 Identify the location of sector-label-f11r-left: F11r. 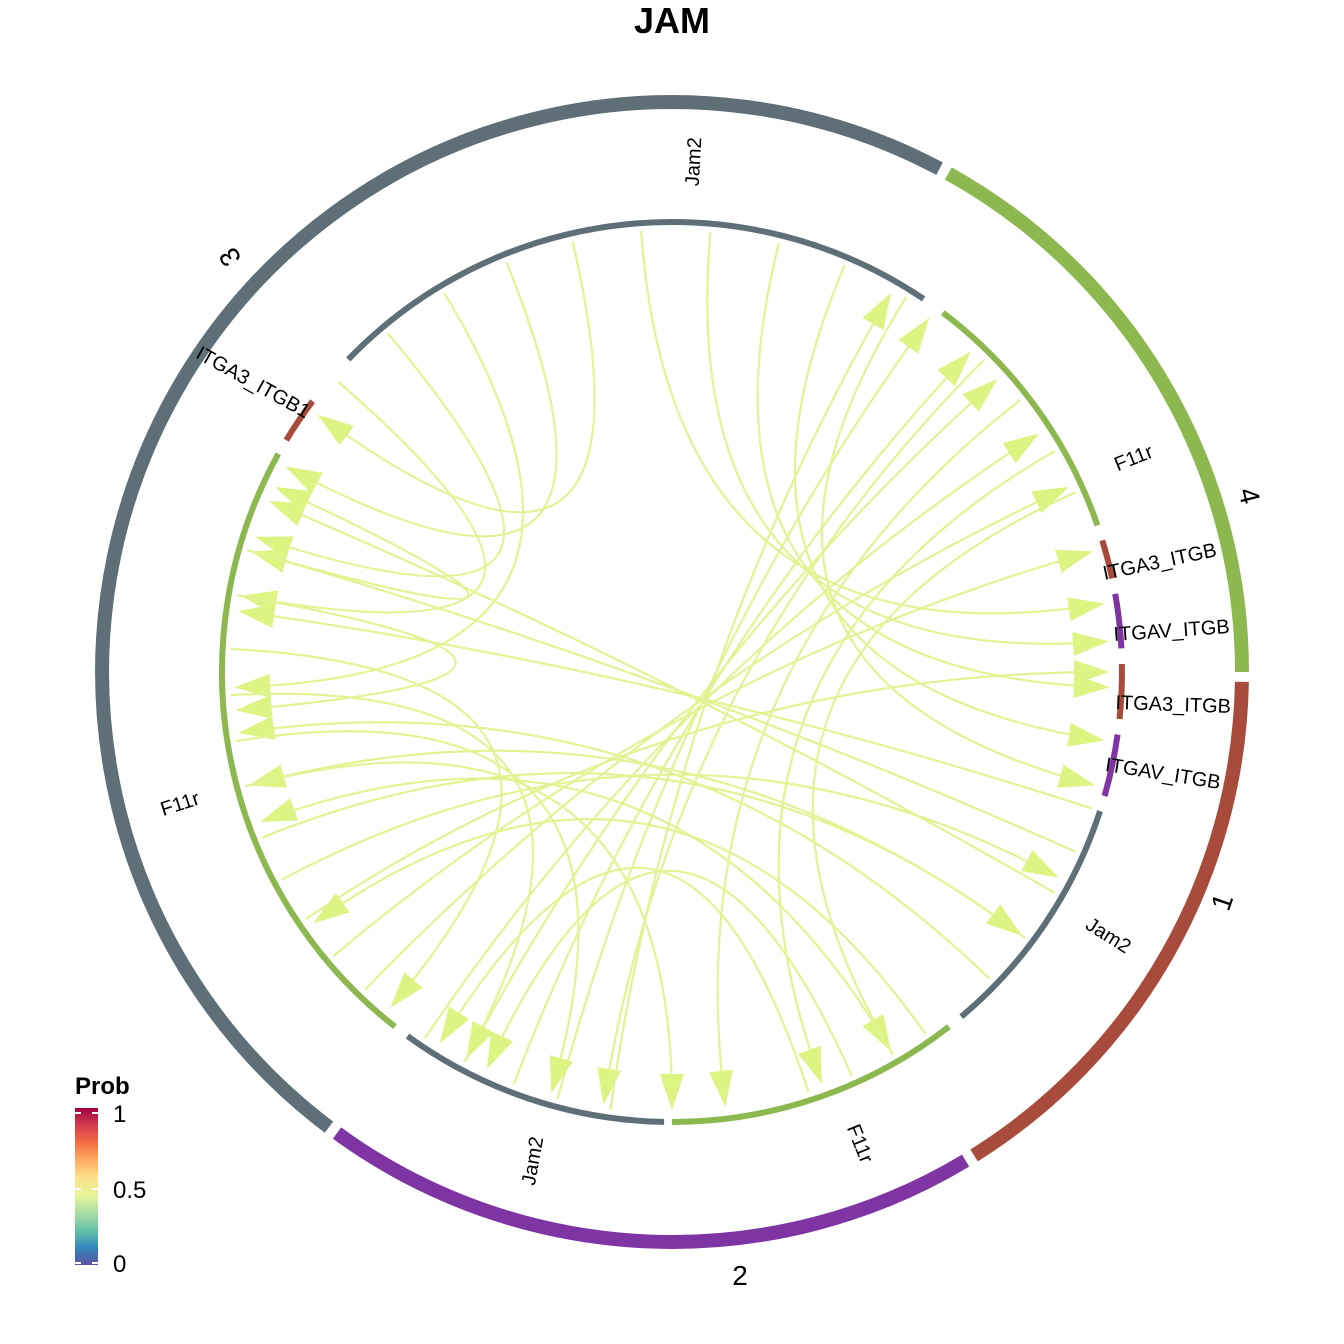
(180, 804).